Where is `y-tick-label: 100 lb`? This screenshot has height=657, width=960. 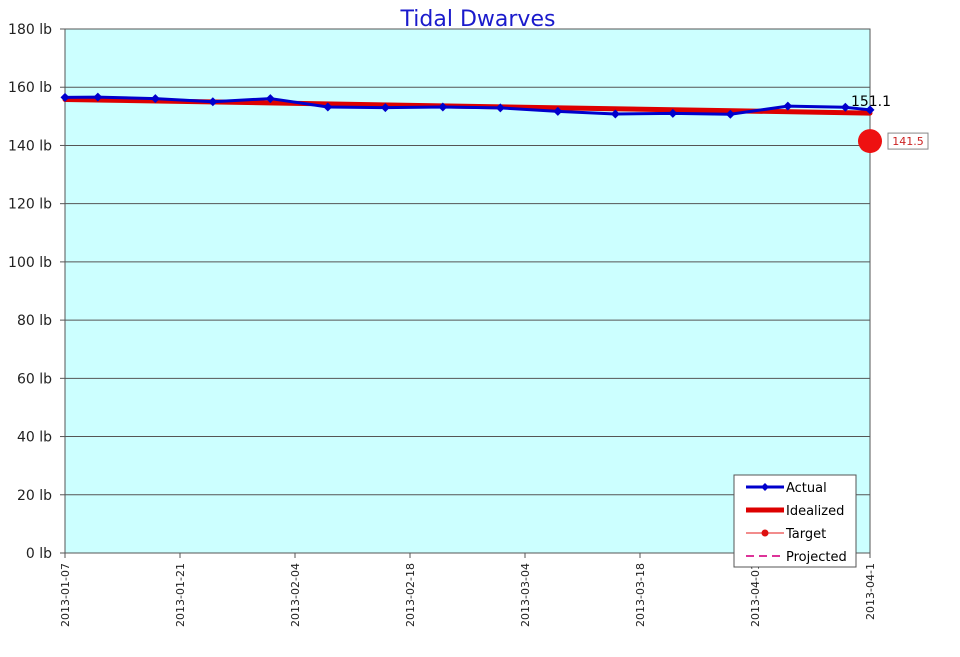
y-tick-label: 100 lb is located at coordinates (30, 263).